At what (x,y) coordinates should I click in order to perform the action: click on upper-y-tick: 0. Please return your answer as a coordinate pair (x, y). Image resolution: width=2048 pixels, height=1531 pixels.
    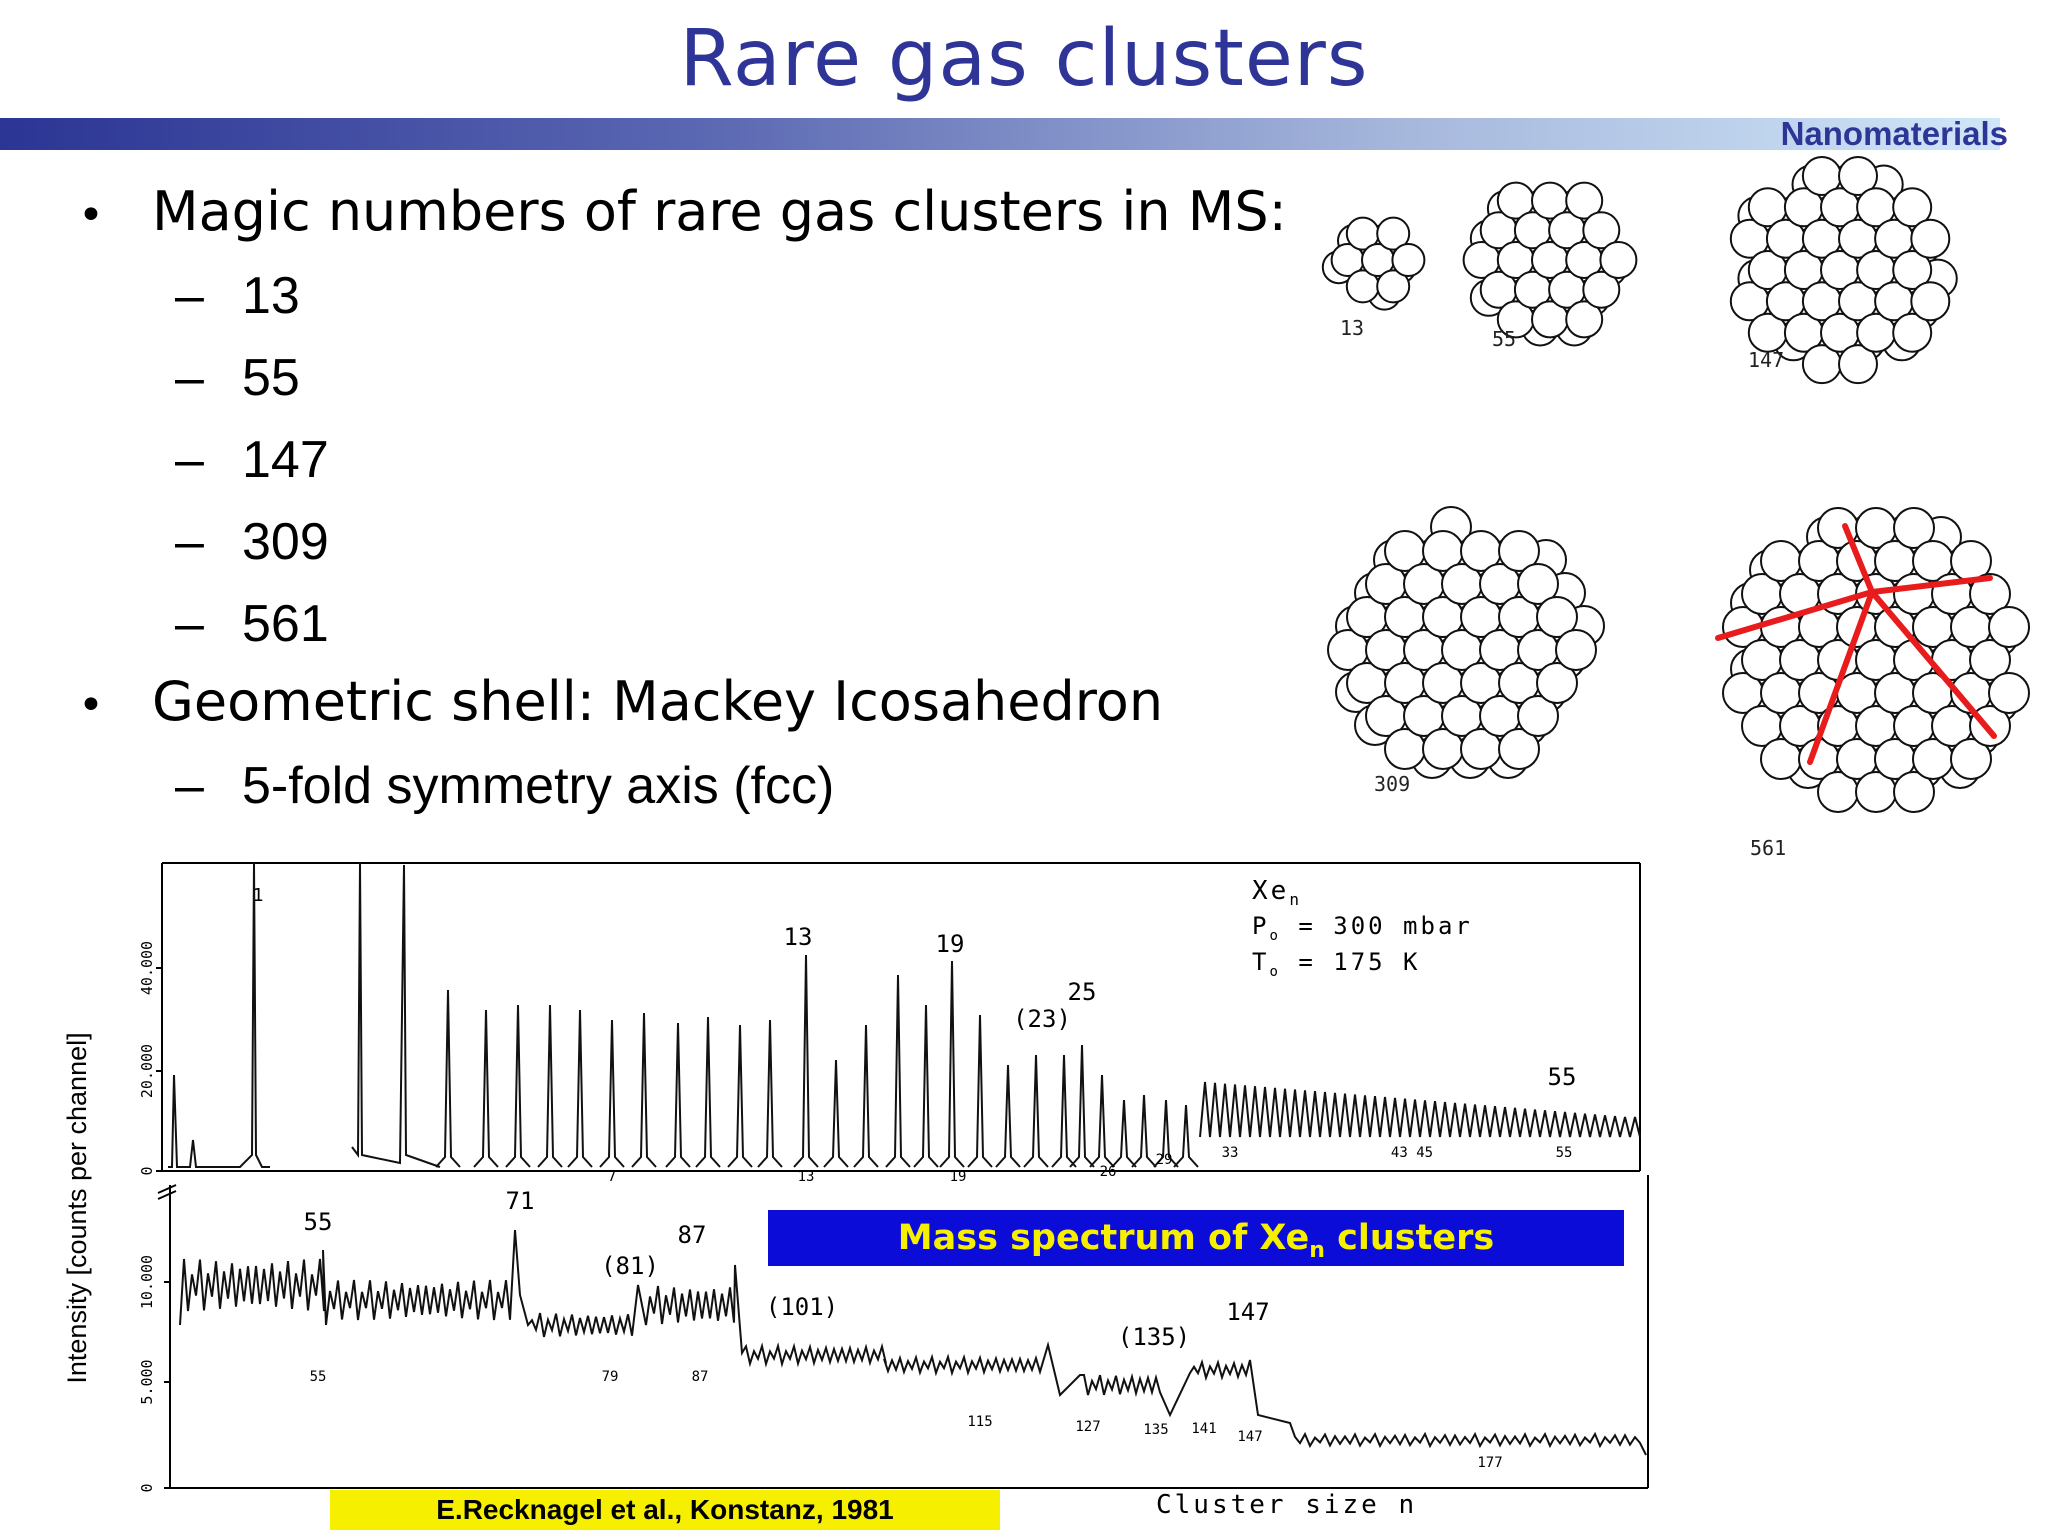
    Looking at the image, I should click on (147, 1170).